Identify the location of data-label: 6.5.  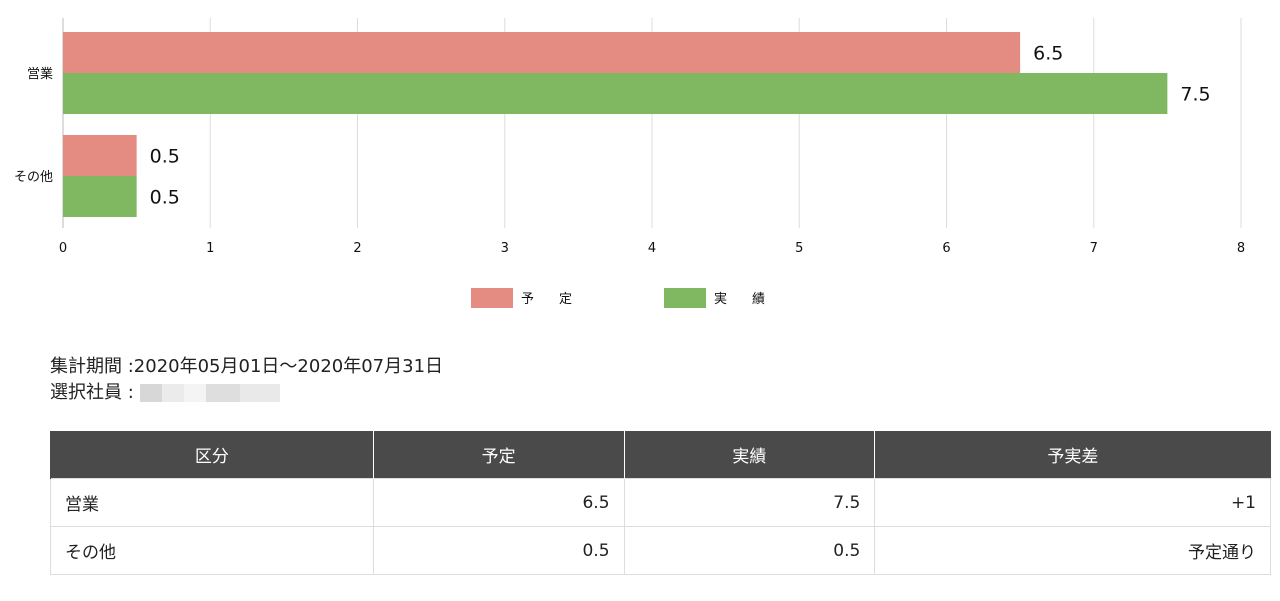
(1048, 54).